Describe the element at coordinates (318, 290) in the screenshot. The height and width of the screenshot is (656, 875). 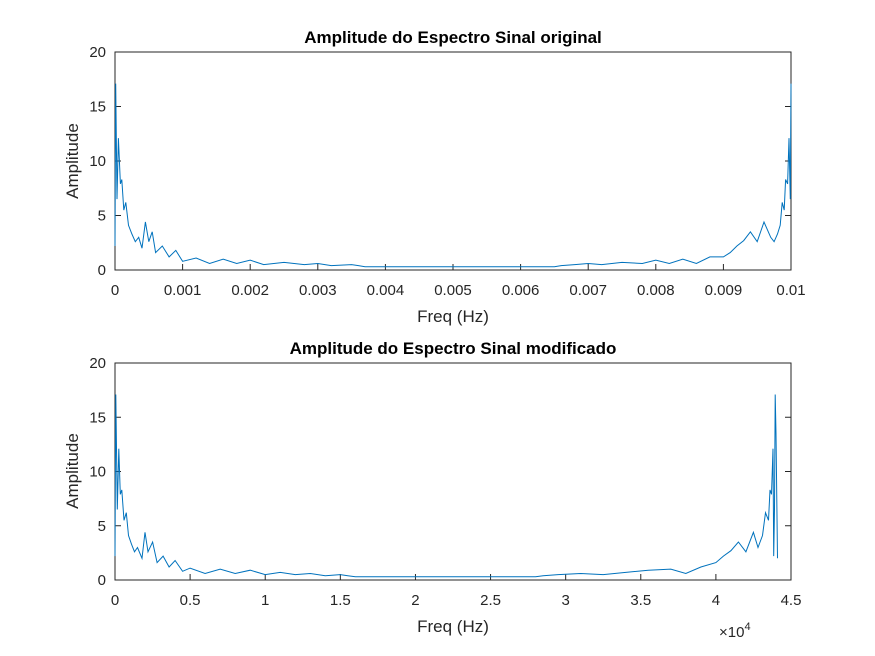
I see `x-tick-label: 0.003` at that location.